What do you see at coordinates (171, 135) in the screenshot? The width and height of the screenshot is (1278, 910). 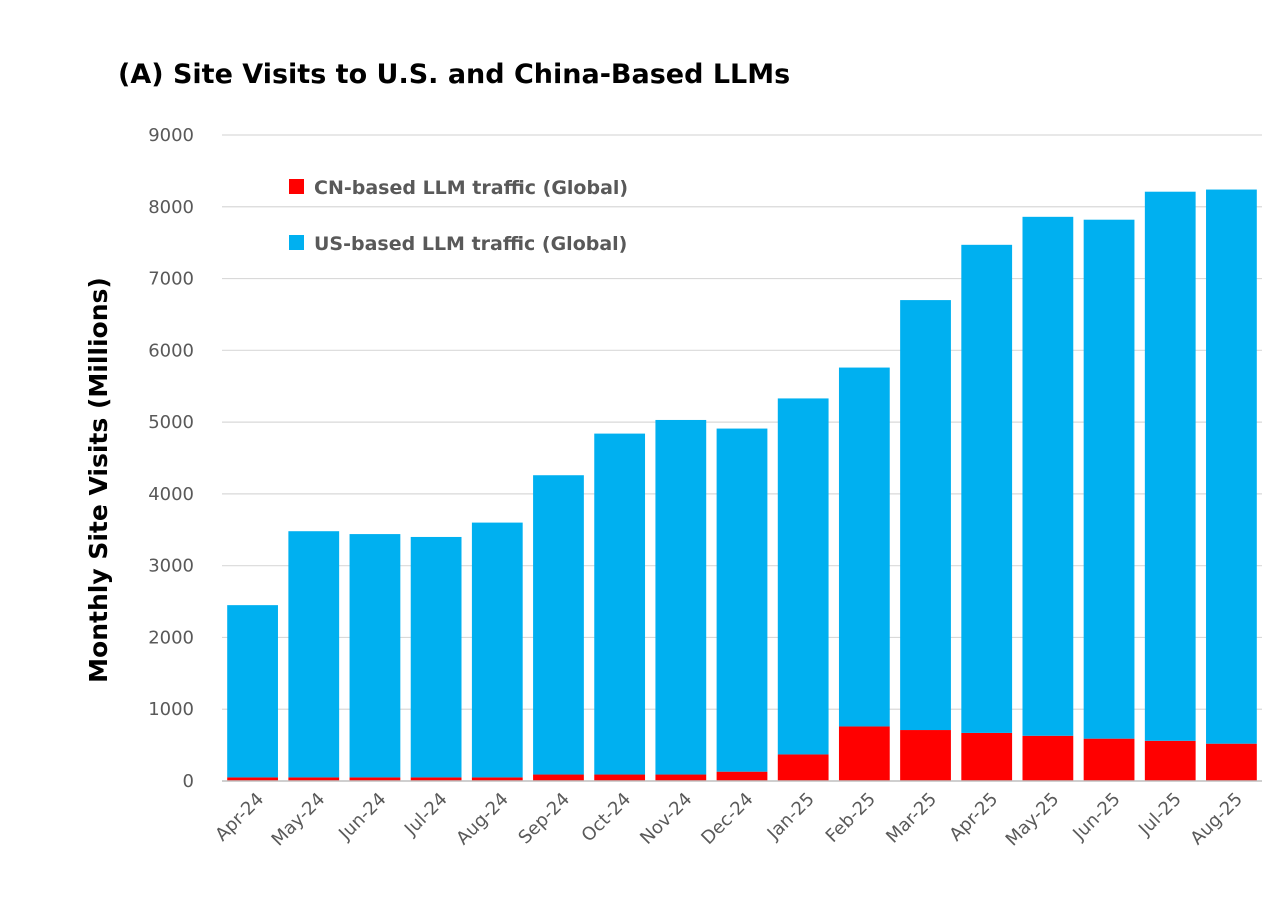 I see `y-tick-label: 9000` at bounding box center [171, 135].